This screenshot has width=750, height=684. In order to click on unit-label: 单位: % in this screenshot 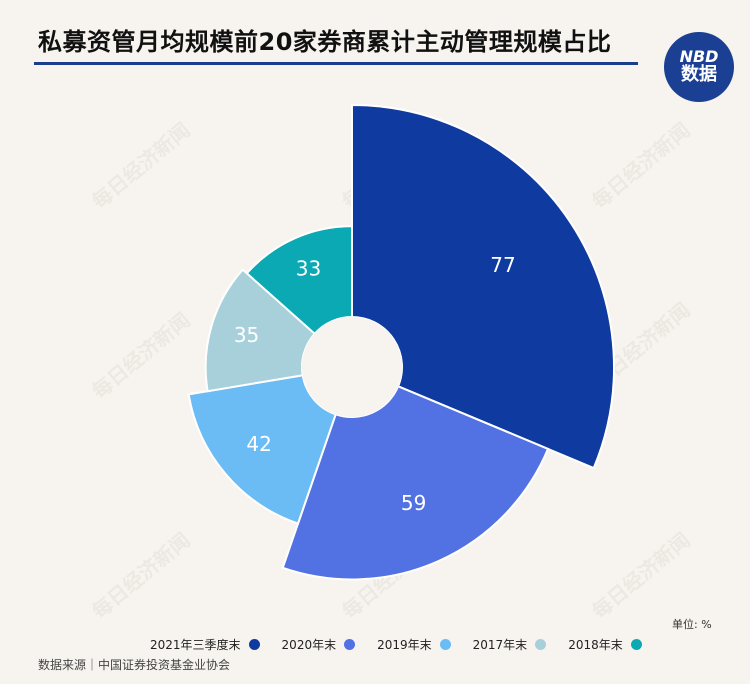, I will do `click(692, 624)`.